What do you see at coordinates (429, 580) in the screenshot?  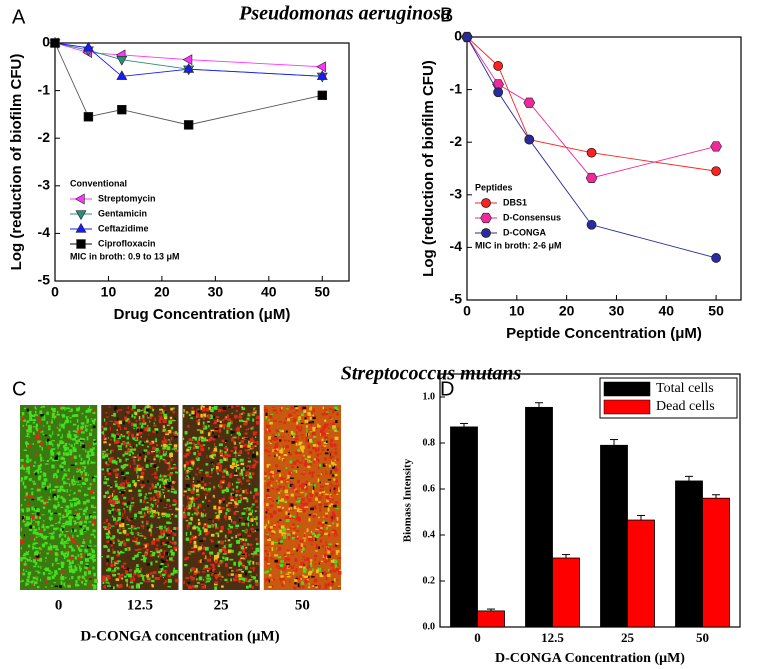 I see `y-tick-label: 0.2` at bounding box center [429, 580].